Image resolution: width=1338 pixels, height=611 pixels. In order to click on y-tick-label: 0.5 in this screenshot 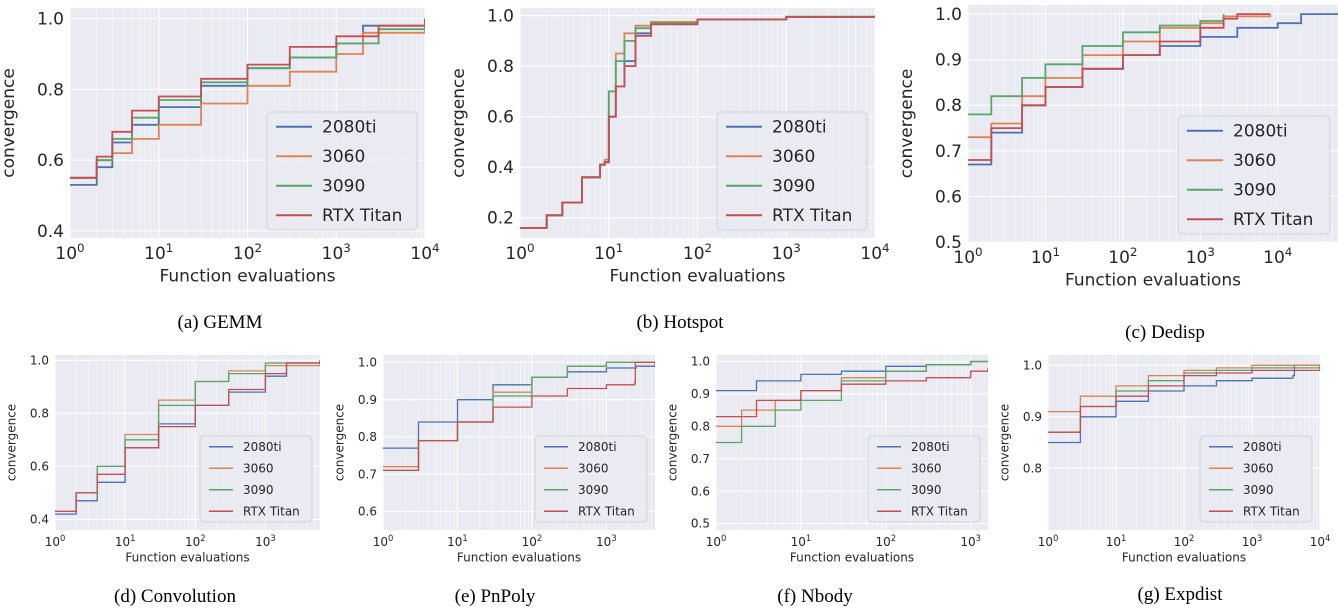, I will do `click(700, 524)`.